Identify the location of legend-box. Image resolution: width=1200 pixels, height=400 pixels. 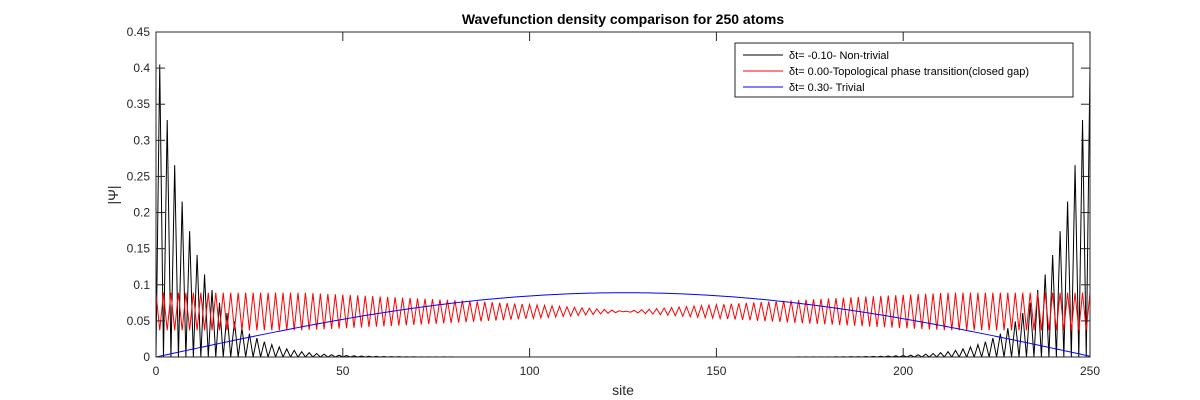
(904, 70).